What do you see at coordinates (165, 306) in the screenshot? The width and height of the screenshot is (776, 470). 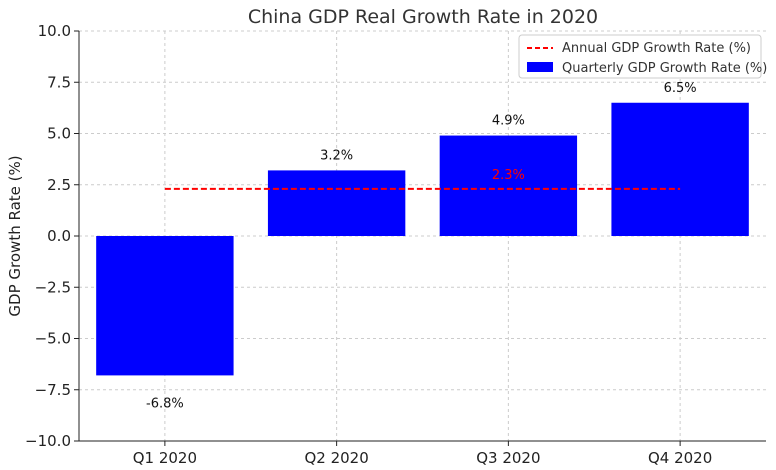 I see `bar-q1-2020` at bounding box center [165, 306].